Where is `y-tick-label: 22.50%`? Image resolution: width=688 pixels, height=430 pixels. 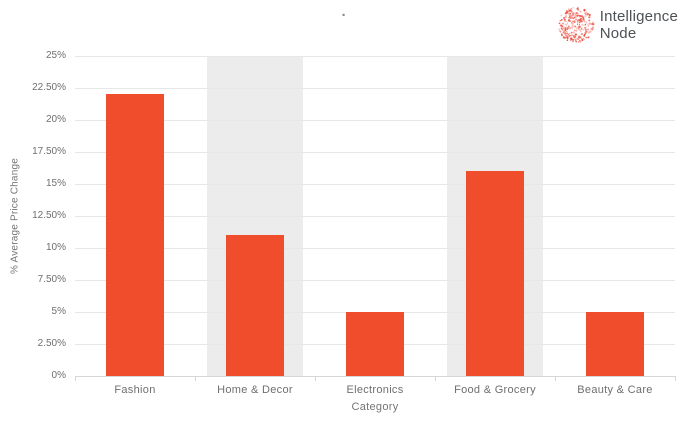 y-tick-label: 22.50% is located at coordinates (49, 87).